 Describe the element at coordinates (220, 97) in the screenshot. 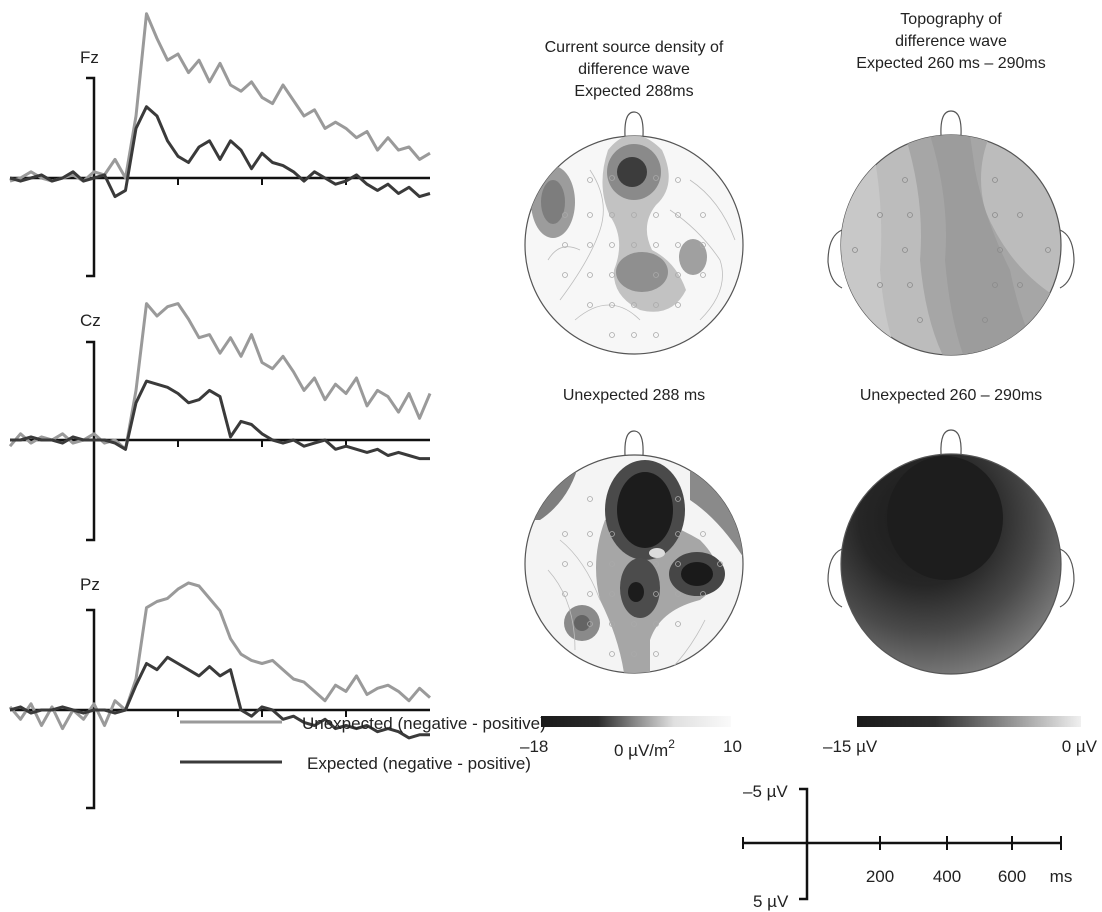

I see `unexpected-waveform-fz` at that location.